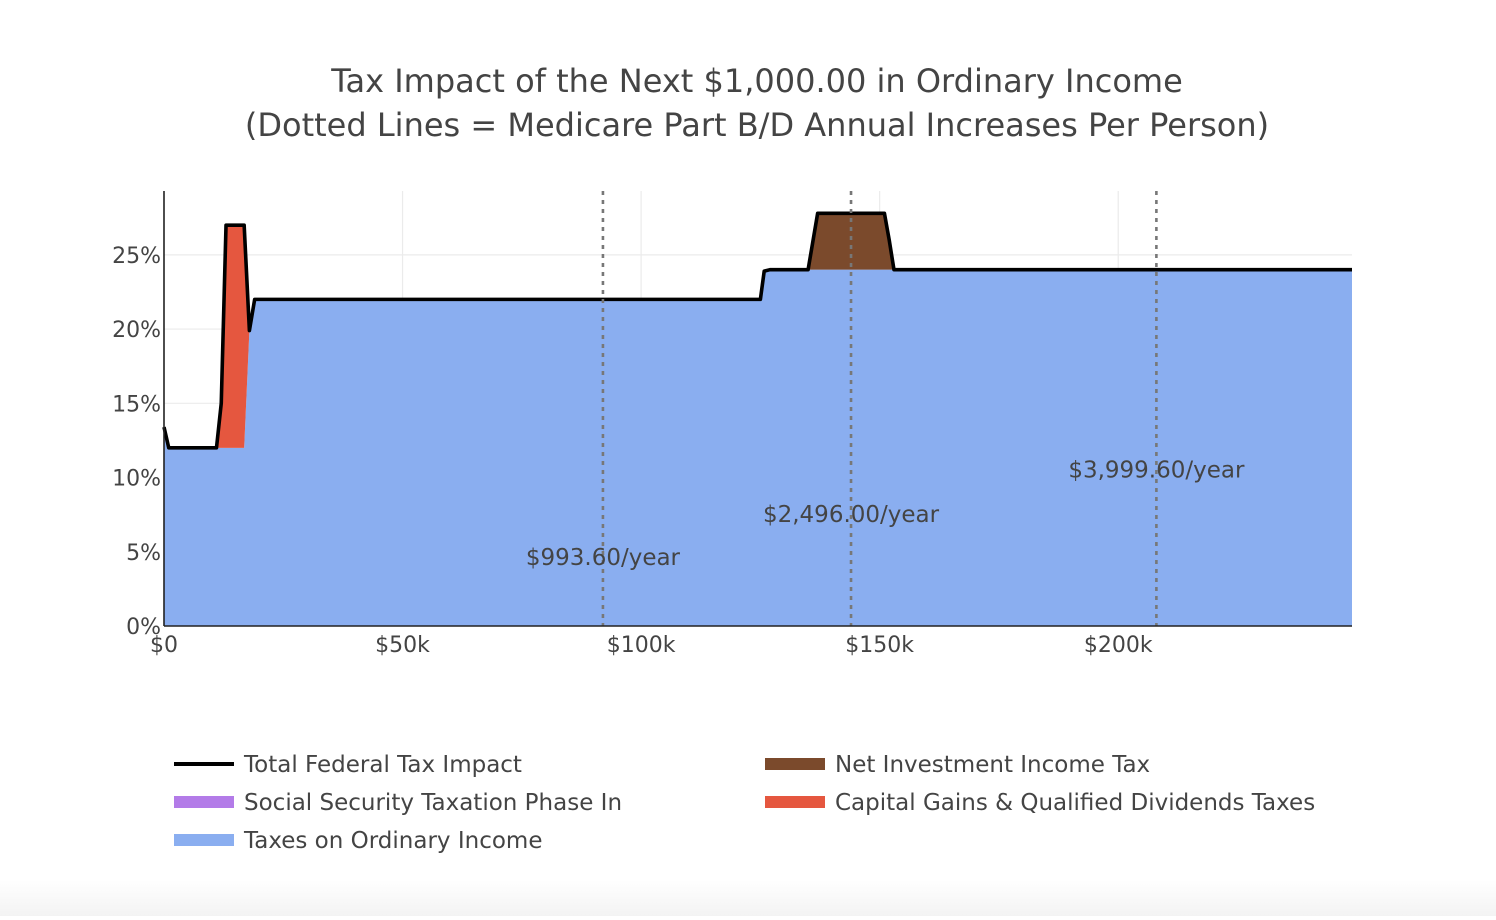 This screenshot has height=920, width=1496. I want to click on y-tick-label: 15%, so click(136, 404).